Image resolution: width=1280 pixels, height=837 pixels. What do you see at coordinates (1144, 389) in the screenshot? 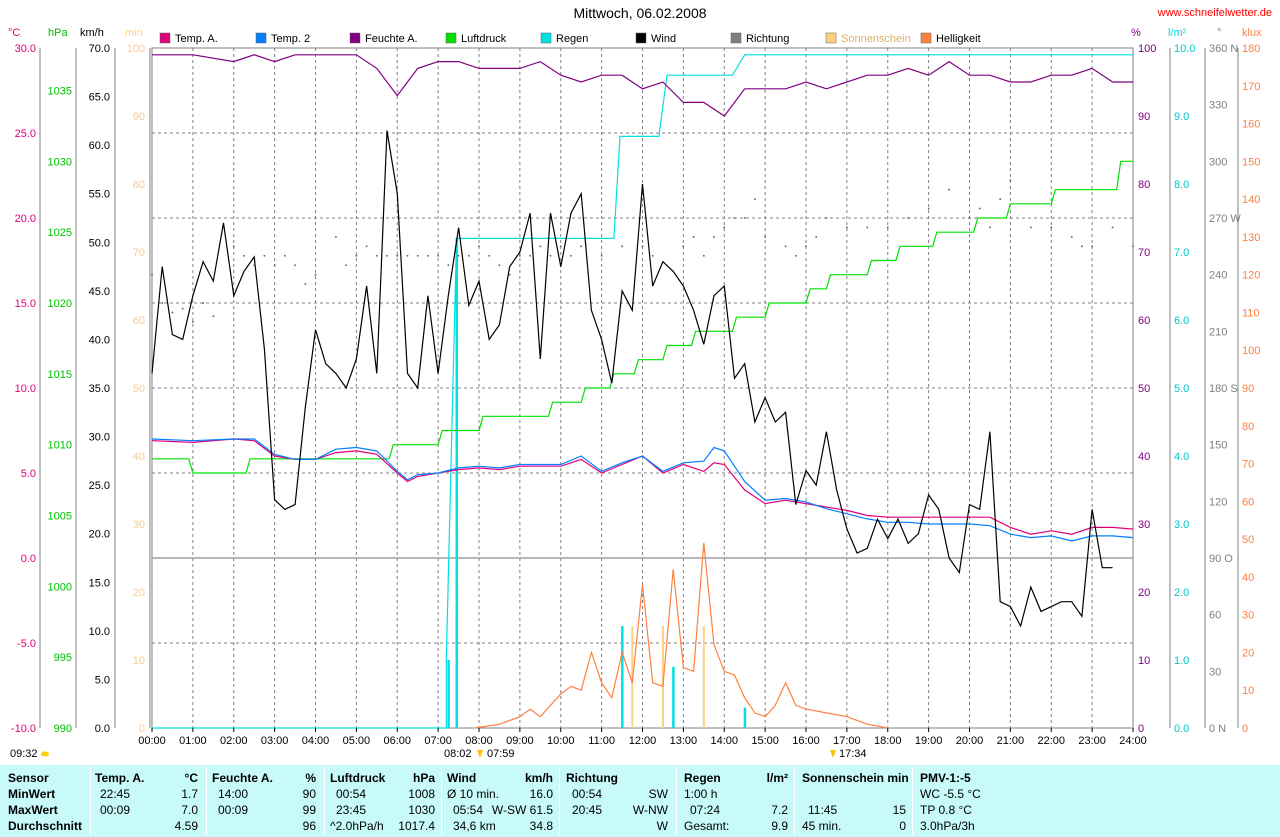
I see `humidity-tick-label: 50` at bounding box center [1144, 389].